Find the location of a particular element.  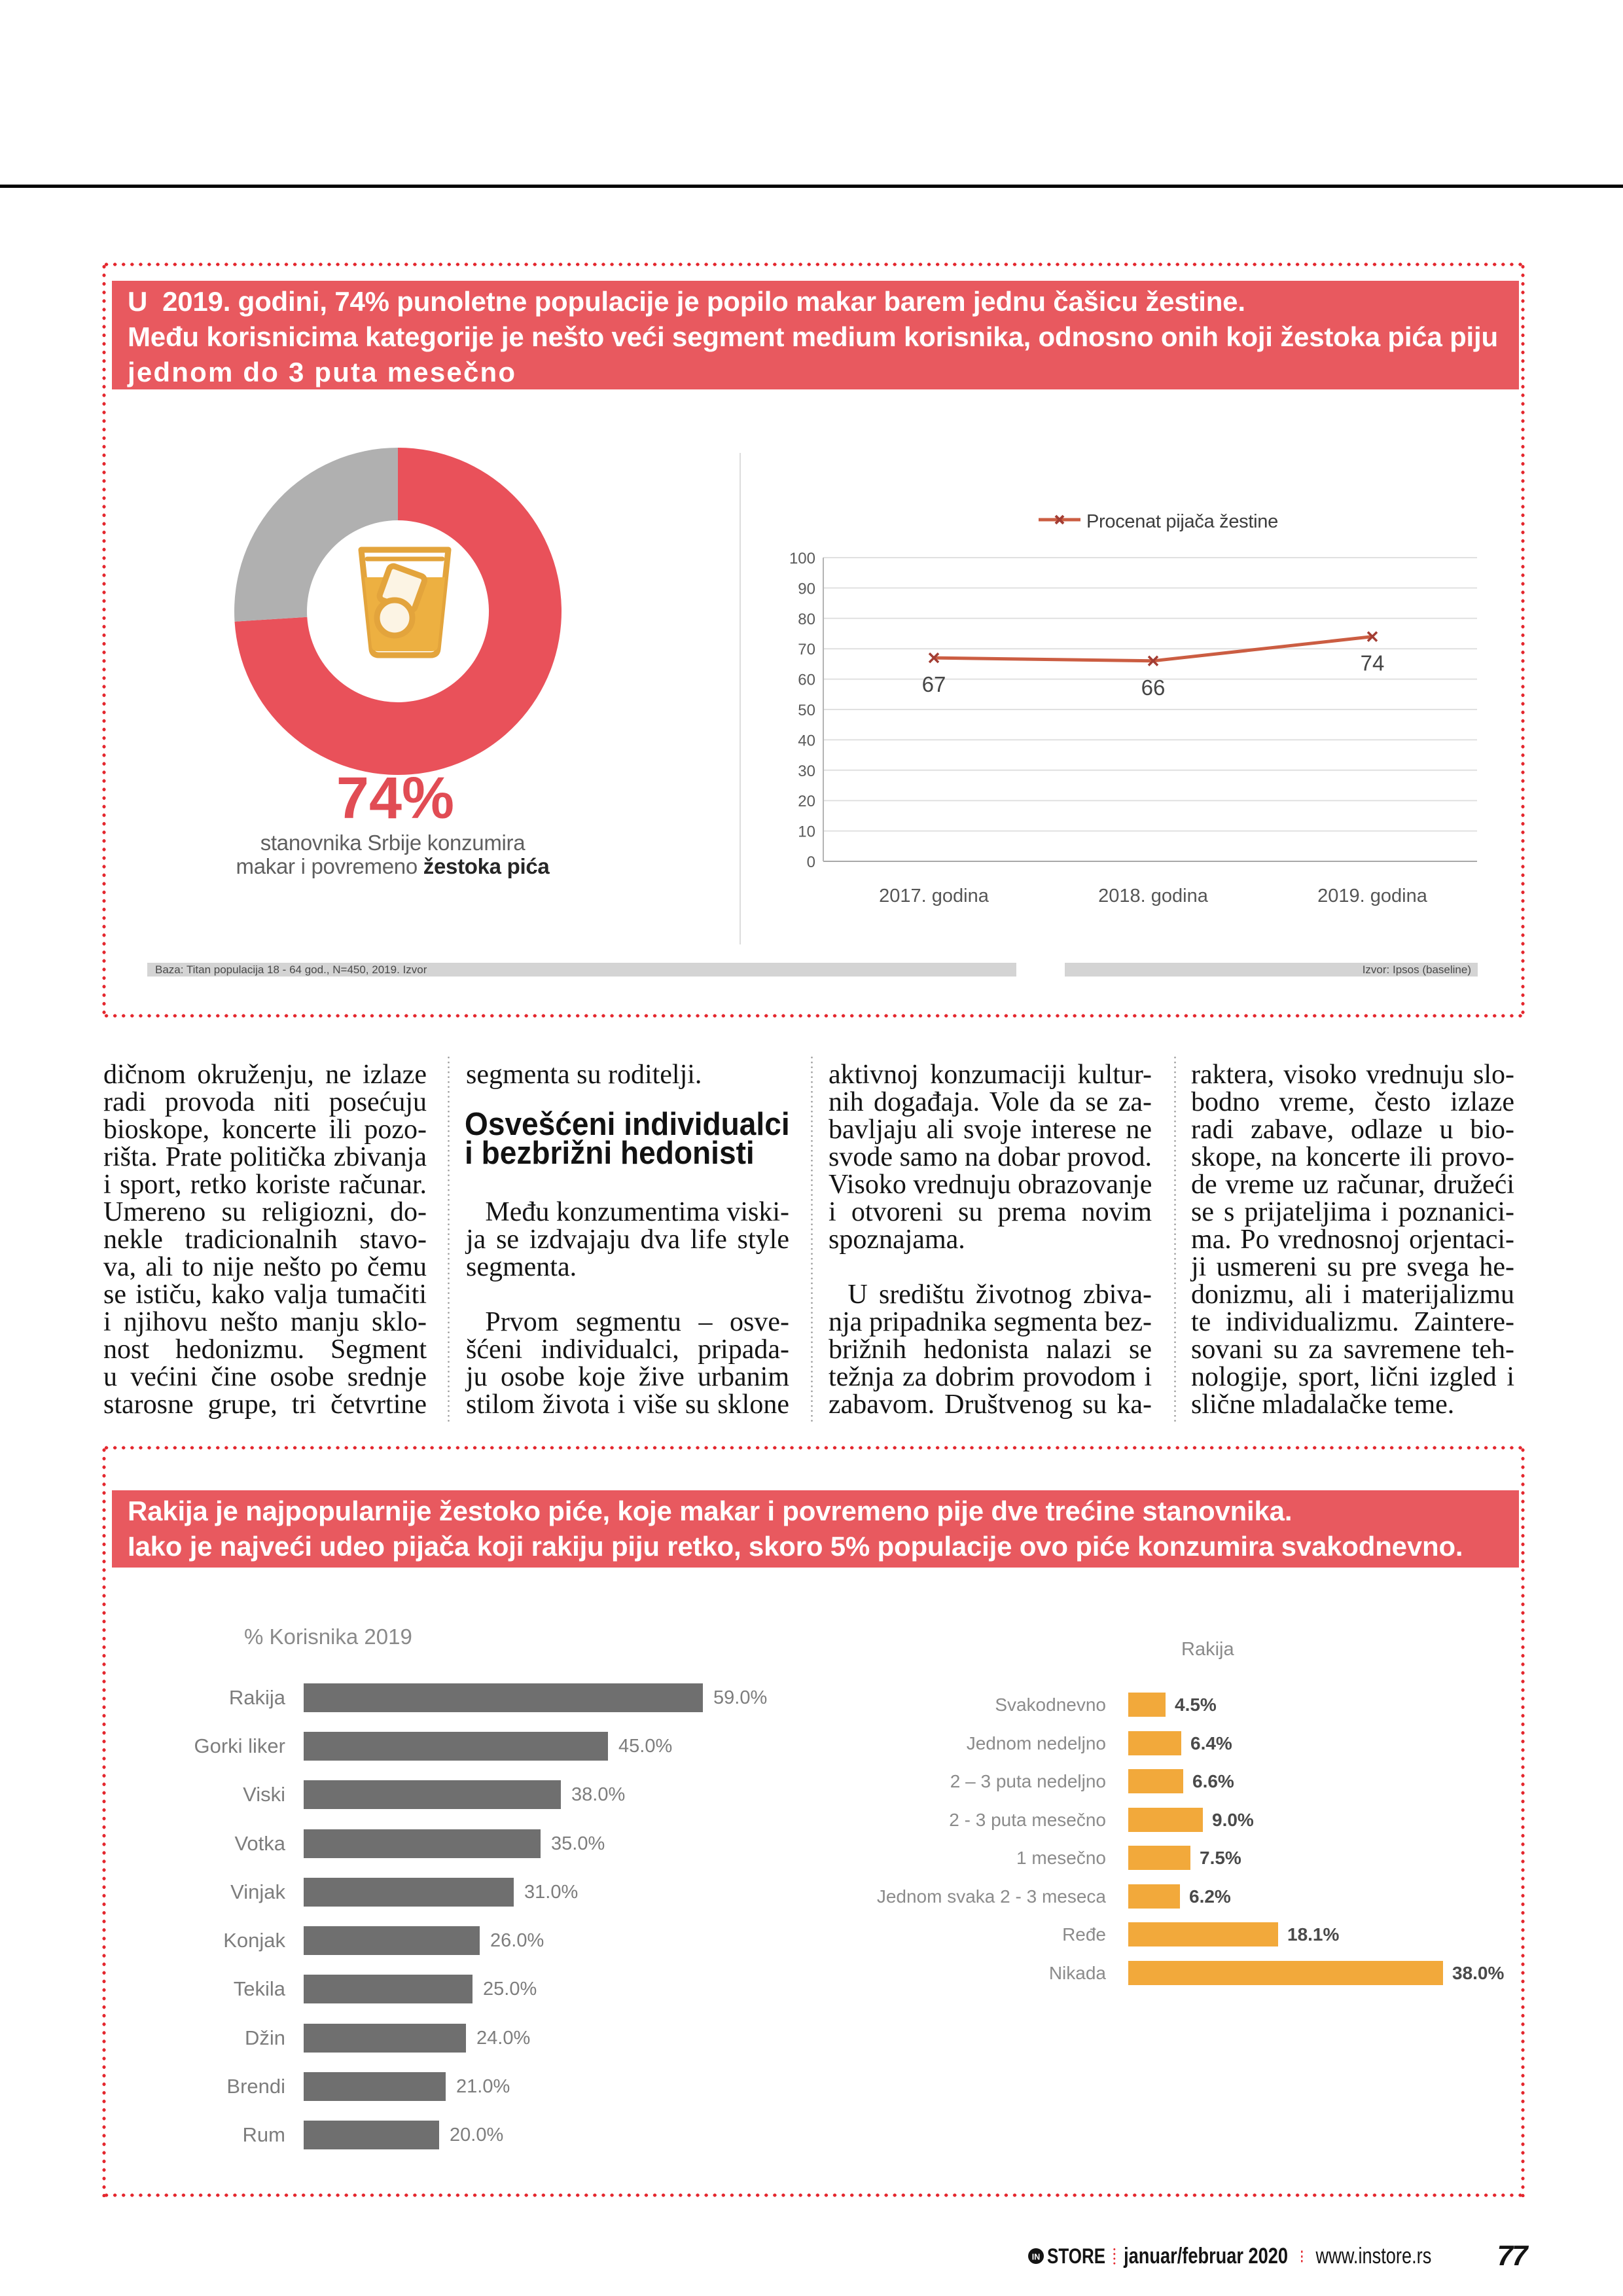

svg-text: 20 is located at coordinates (806, 801).